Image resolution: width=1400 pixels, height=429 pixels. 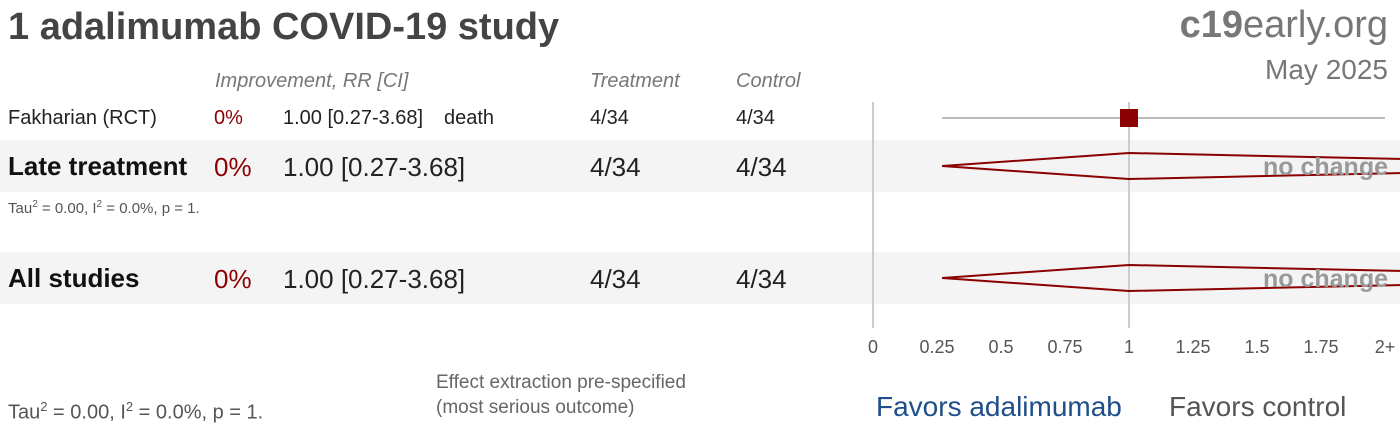 What do you see at coordinates (1256, 347) in the screenshot?
I see `x-tick-label: 1.5` at bounding box center [1256, 347].